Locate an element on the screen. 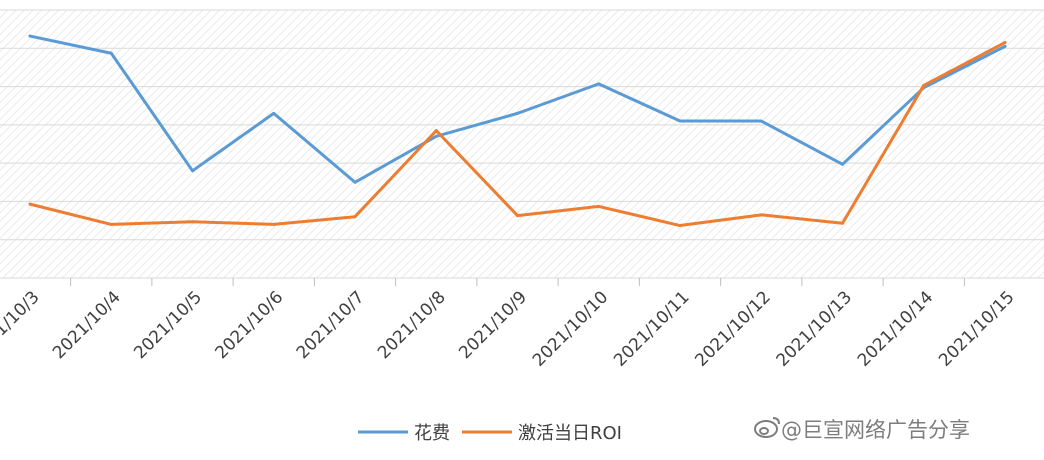  watermark-text: @巨宣网络广告分享 is located at coordinates (875, 430).